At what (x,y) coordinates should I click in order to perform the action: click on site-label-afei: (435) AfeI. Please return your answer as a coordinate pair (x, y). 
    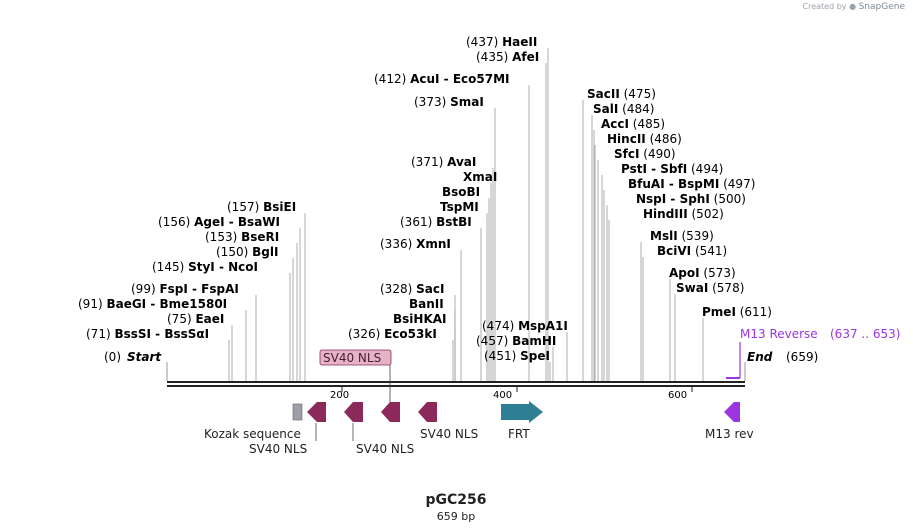
    Looking at the image, I should click on (507, 57).